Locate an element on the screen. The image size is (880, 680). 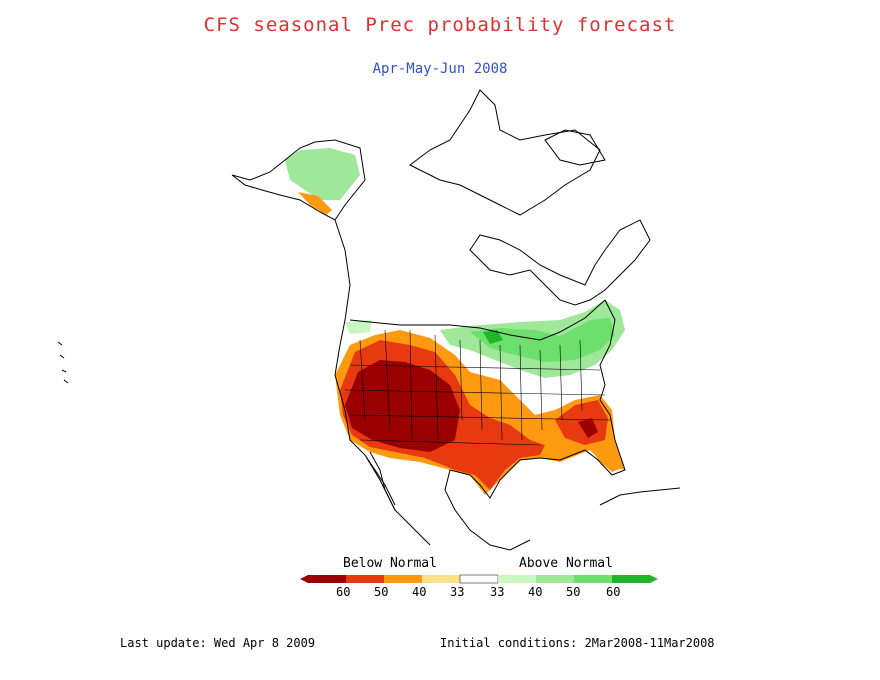
northeast-above-normal-core is located at coordinates (542, 340).